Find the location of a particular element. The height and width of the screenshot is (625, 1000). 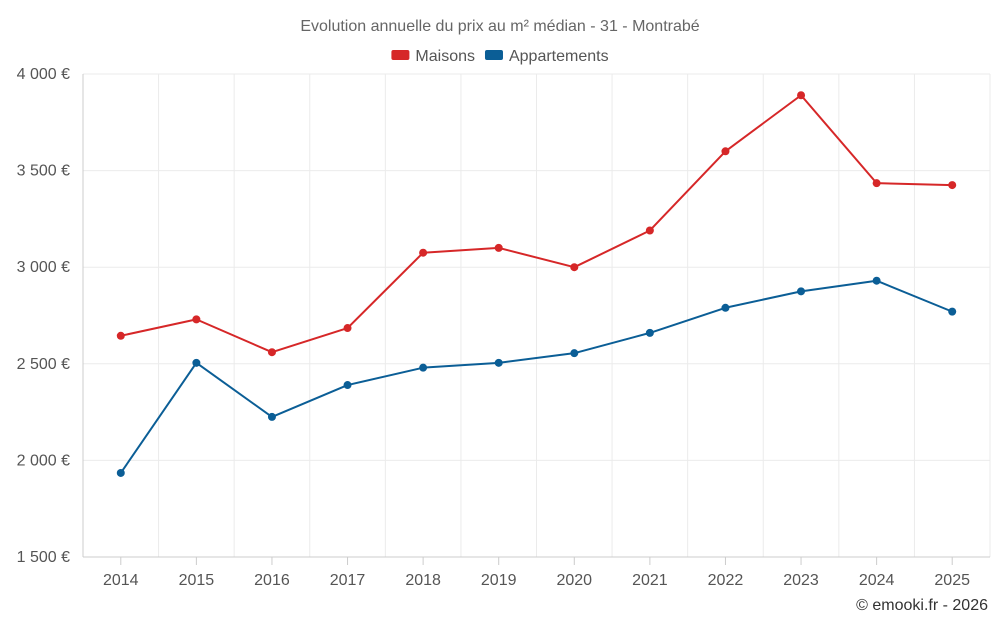

legend-label: Appartements is located at coordinates (559, 56).